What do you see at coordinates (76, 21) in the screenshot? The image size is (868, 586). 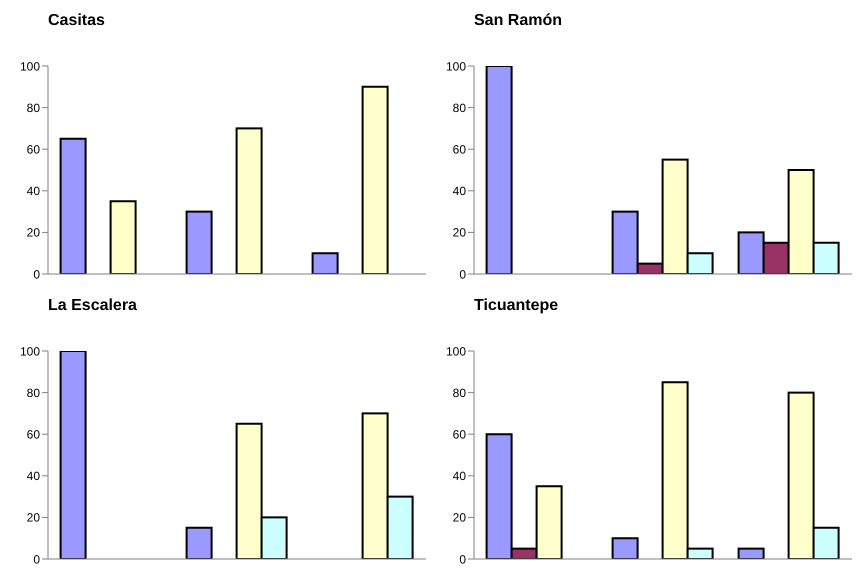 I see `chart-title: Casitas` at bounding box center [76, 21].